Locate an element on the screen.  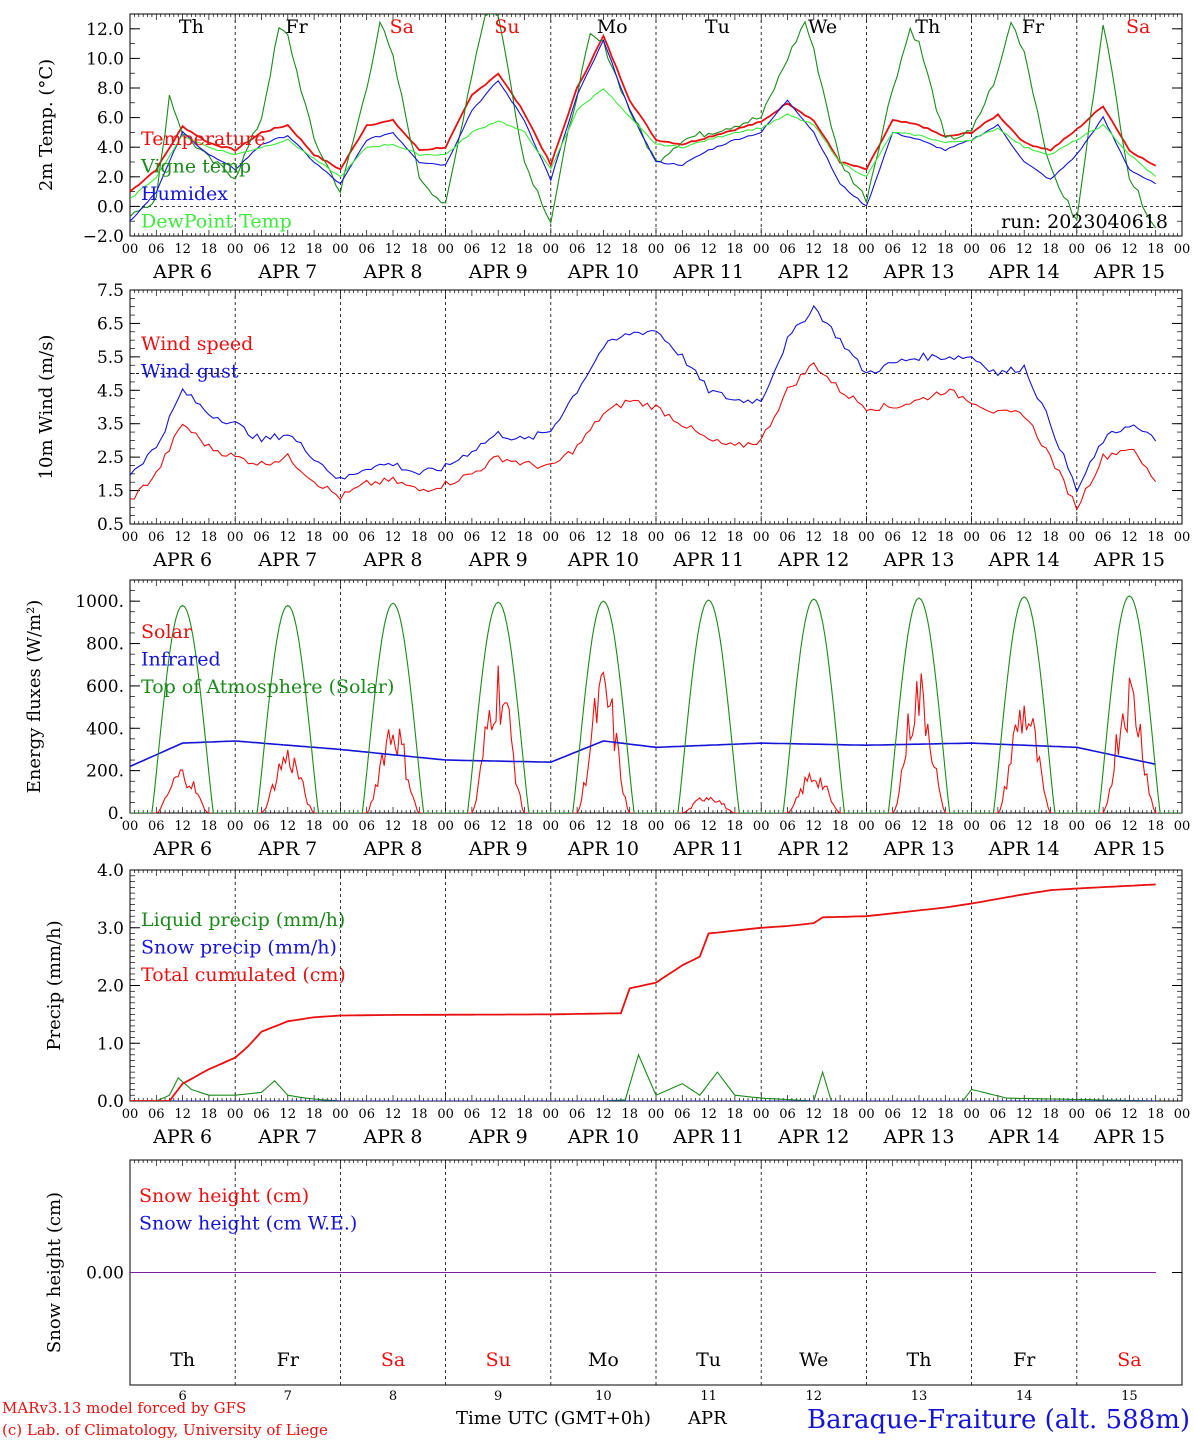
date-label: APR 6 is located at coordinates (182, 272).